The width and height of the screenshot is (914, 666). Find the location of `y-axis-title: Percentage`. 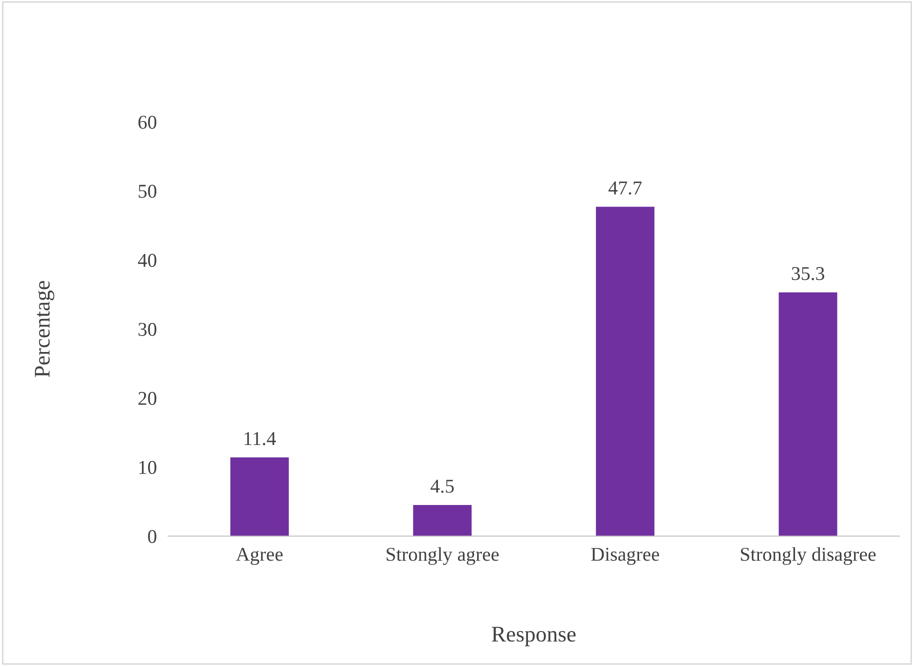

y-axis-title: Percentage is located at coordinates (44, 329).